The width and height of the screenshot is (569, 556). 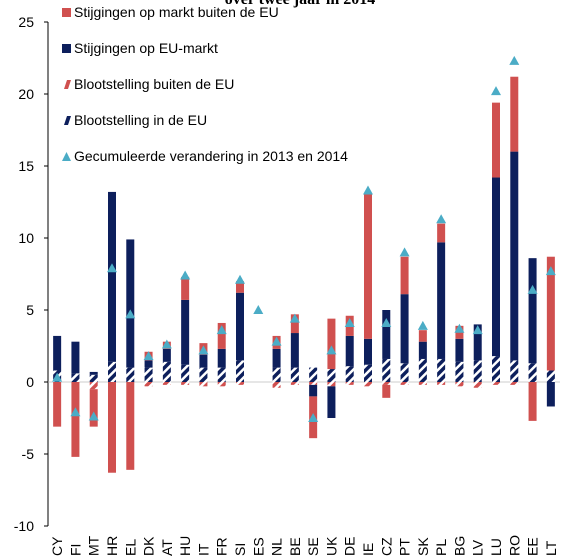 What do you see at coordinates (26, 94) in the screenshot?
I see `y-tick-label: 20` at bounding box center [26, 94].